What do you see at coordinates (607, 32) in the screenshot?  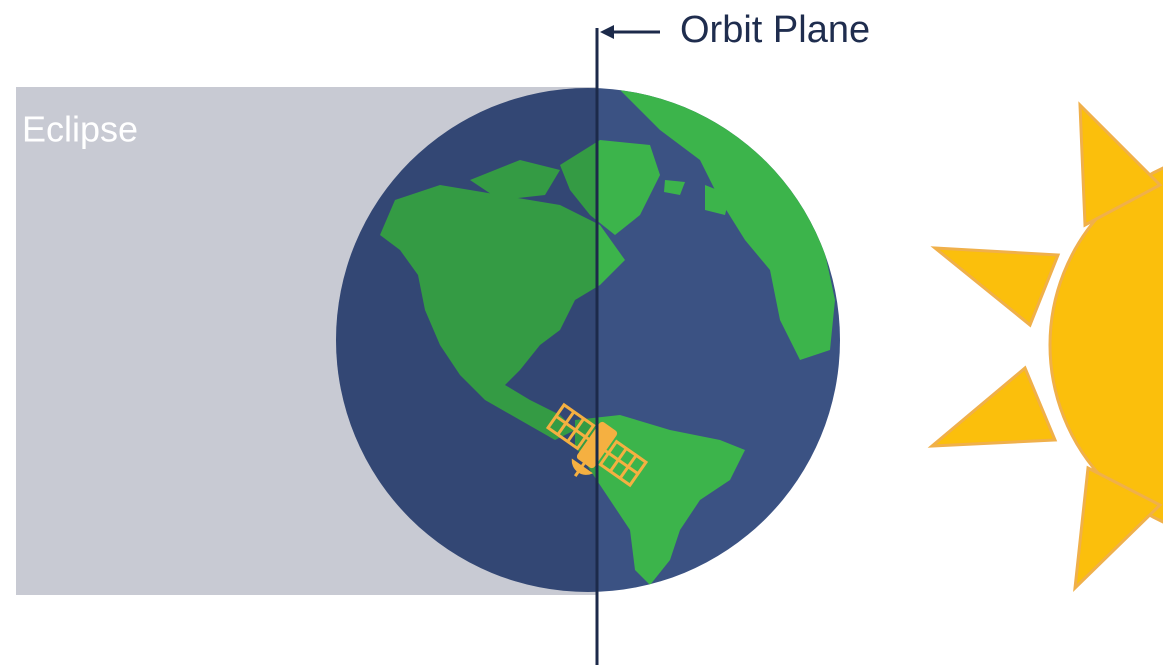 I see `arrow-head` at bounding box center [607, 32].